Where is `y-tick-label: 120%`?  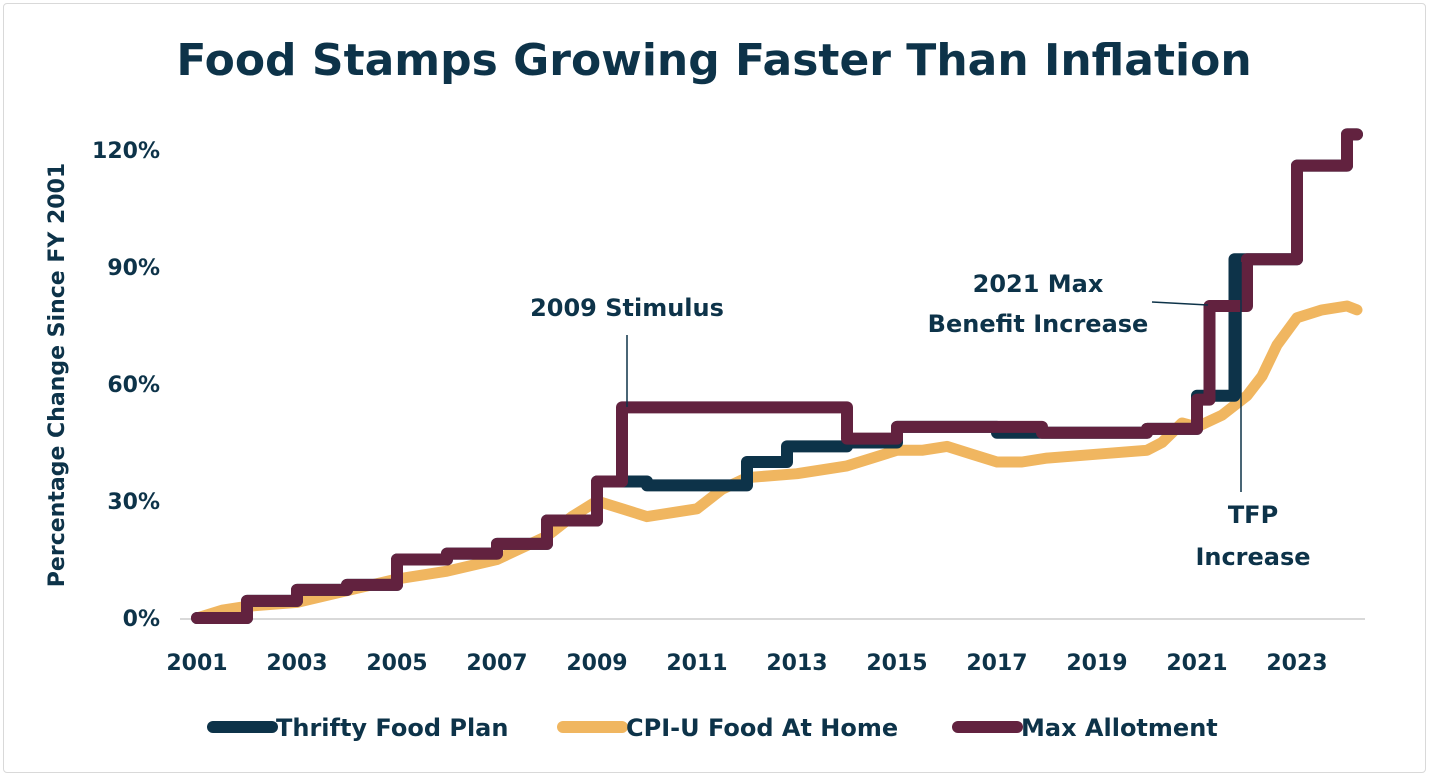 y-tick-label: 120% is located at coordinates (126, 151).